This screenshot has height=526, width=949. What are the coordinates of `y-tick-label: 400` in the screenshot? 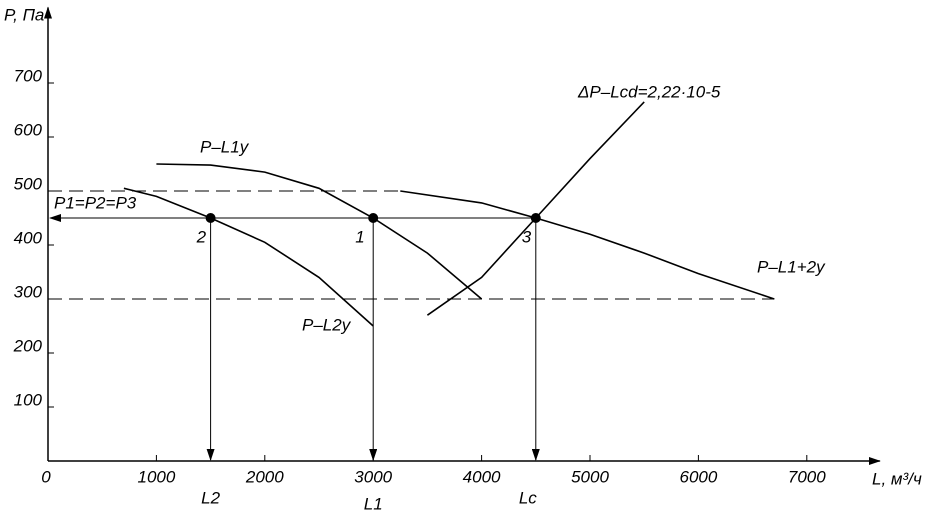 It's located at (28, 237).